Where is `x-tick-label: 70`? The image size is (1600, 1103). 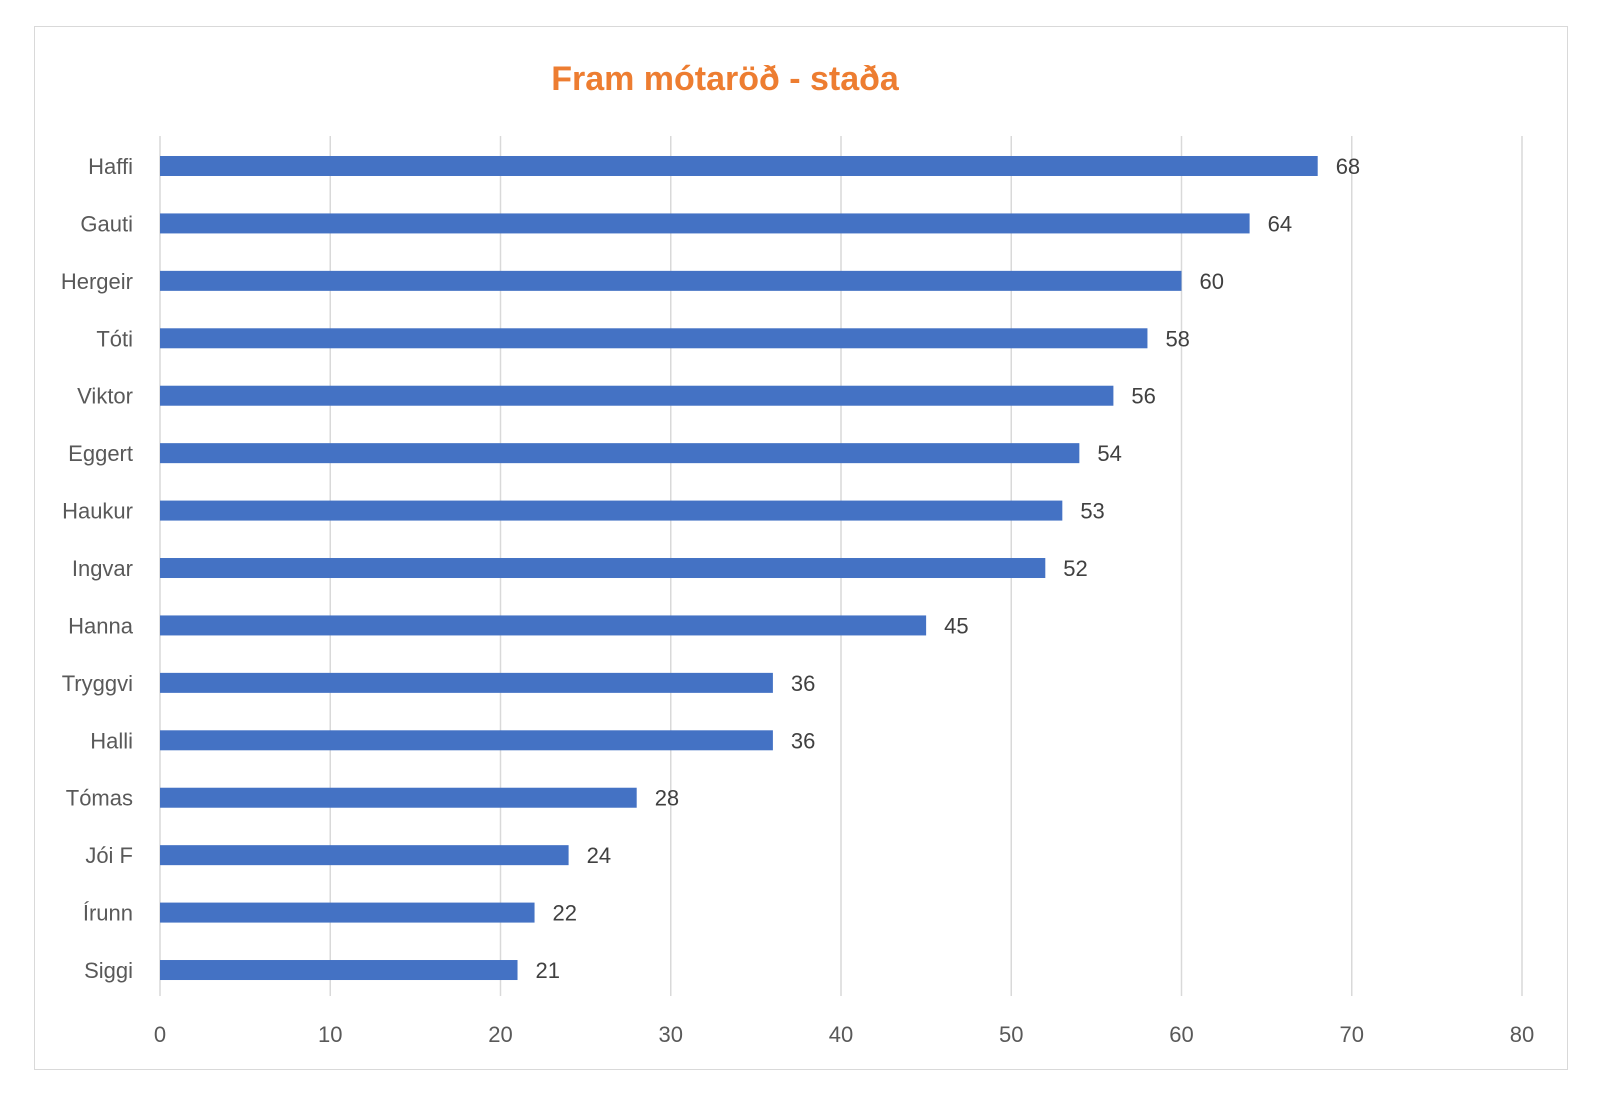 x-tick-label: 70 is located at coordinates (1352, 1034).